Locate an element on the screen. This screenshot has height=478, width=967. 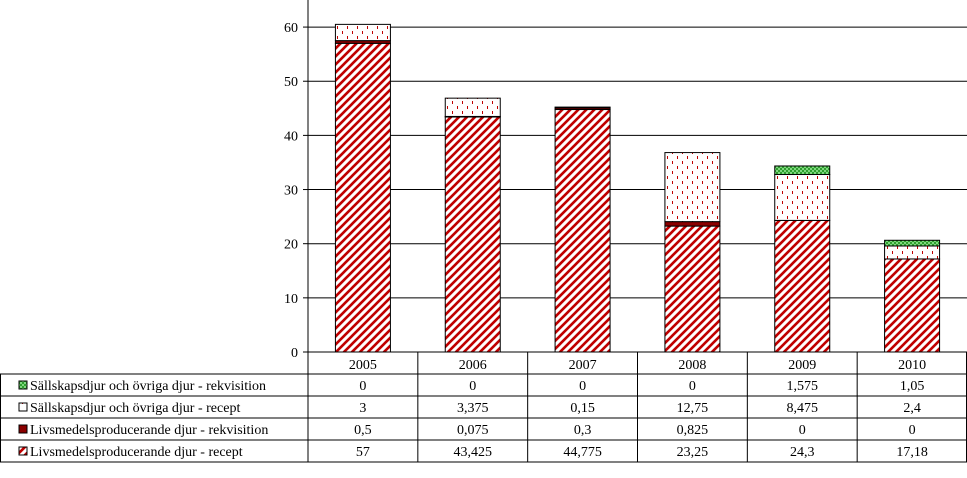
y-tick-label: 50 is located at coordinates (291, 82).